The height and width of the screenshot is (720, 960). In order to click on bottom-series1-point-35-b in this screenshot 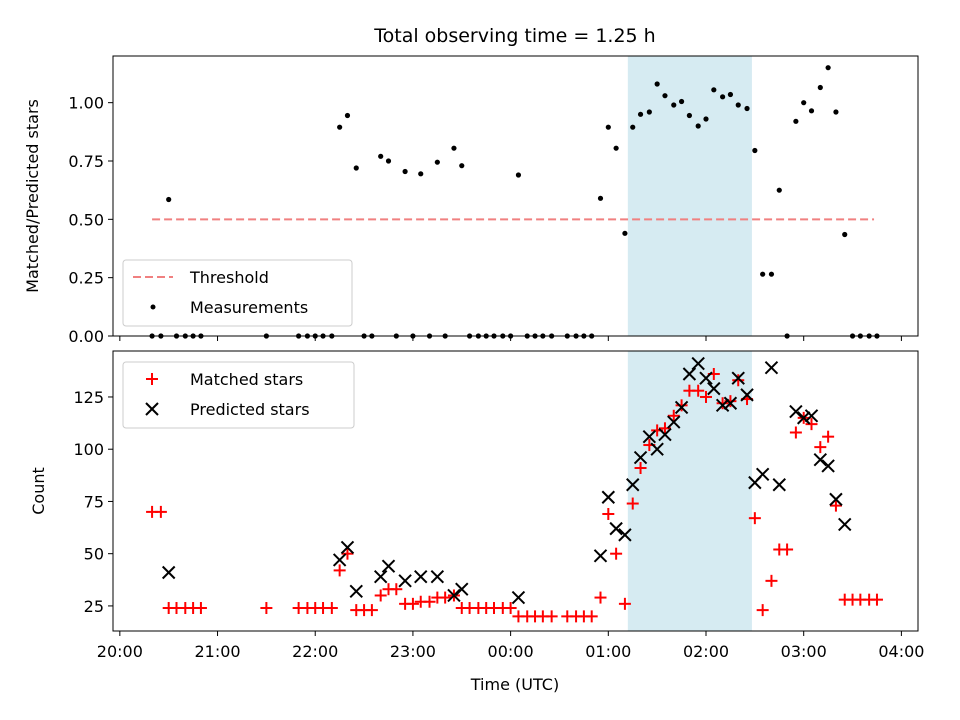, I will do `click(796, 411)`.